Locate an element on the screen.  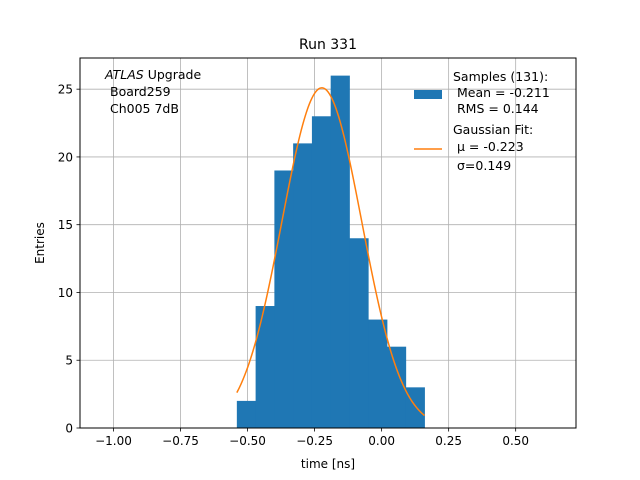
annotation-line-1: ATLAS Upgrade is located at coordinates (152, 74).